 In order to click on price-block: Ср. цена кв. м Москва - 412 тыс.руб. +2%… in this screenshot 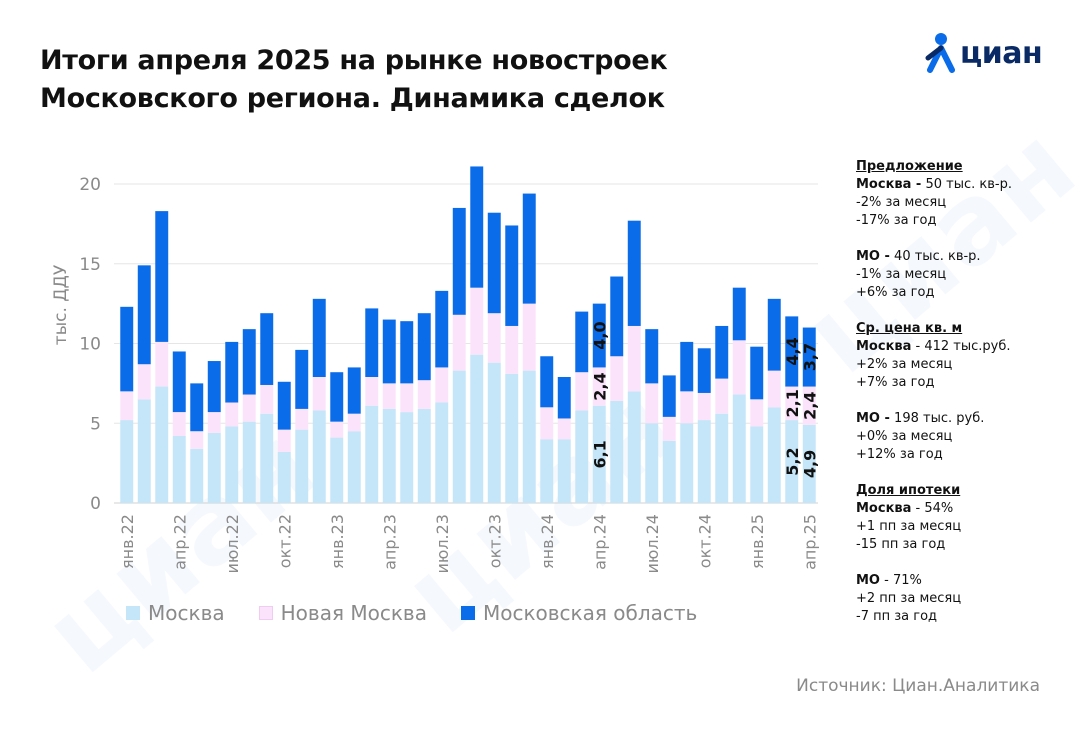, I will do `click(966, 392)`.